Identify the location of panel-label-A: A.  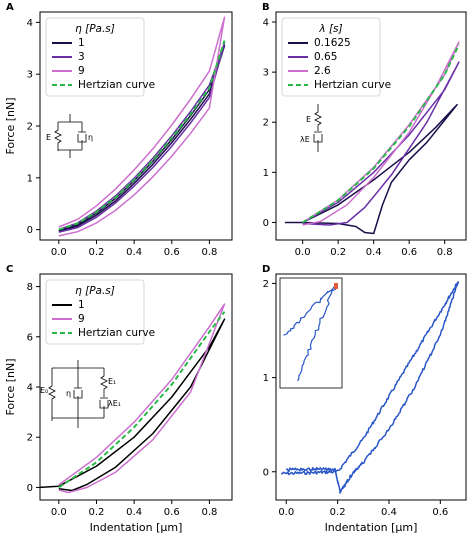
(10, 7).